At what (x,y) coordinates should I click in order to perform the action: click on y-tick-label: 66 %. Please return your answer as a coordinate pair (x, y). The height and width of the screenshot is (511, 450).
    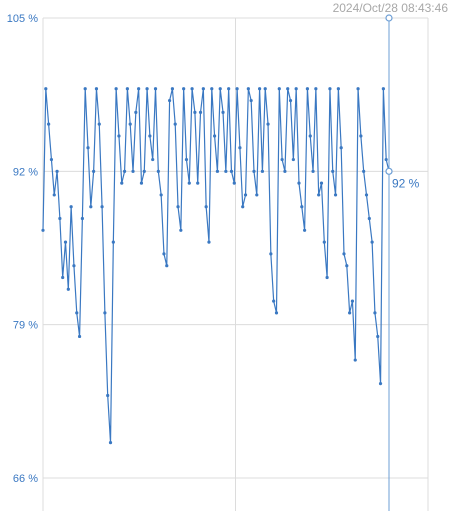
    Looking at the image, I should click on (25, 479).